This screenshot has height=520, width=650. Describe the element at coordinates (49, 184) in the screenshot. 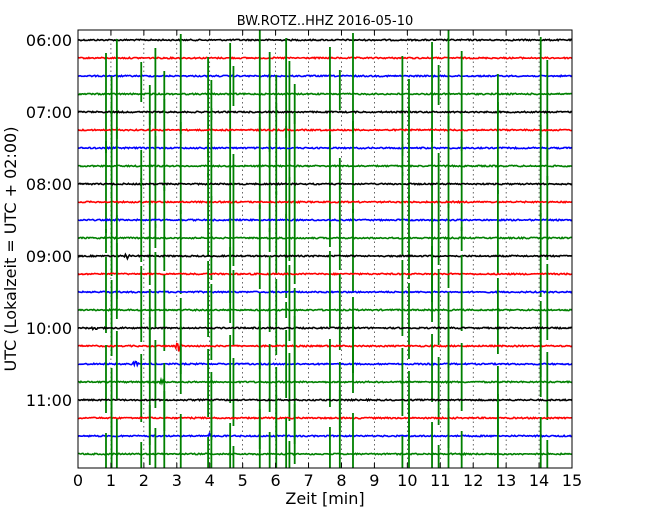

I see `y-tick-label: 08:00` at that location.